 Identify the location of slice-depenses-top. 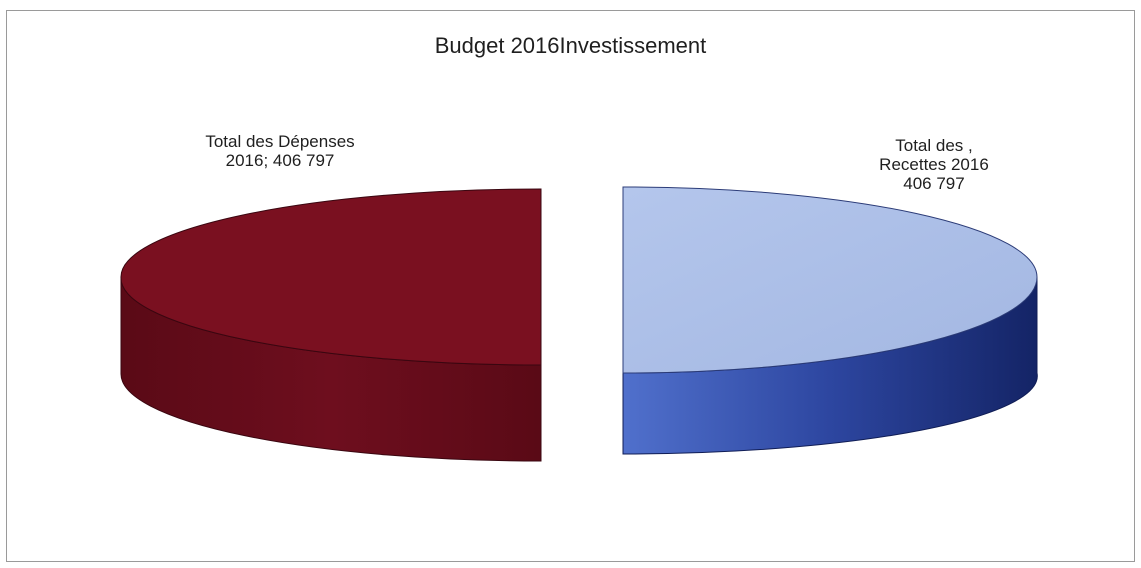
(331, 277).